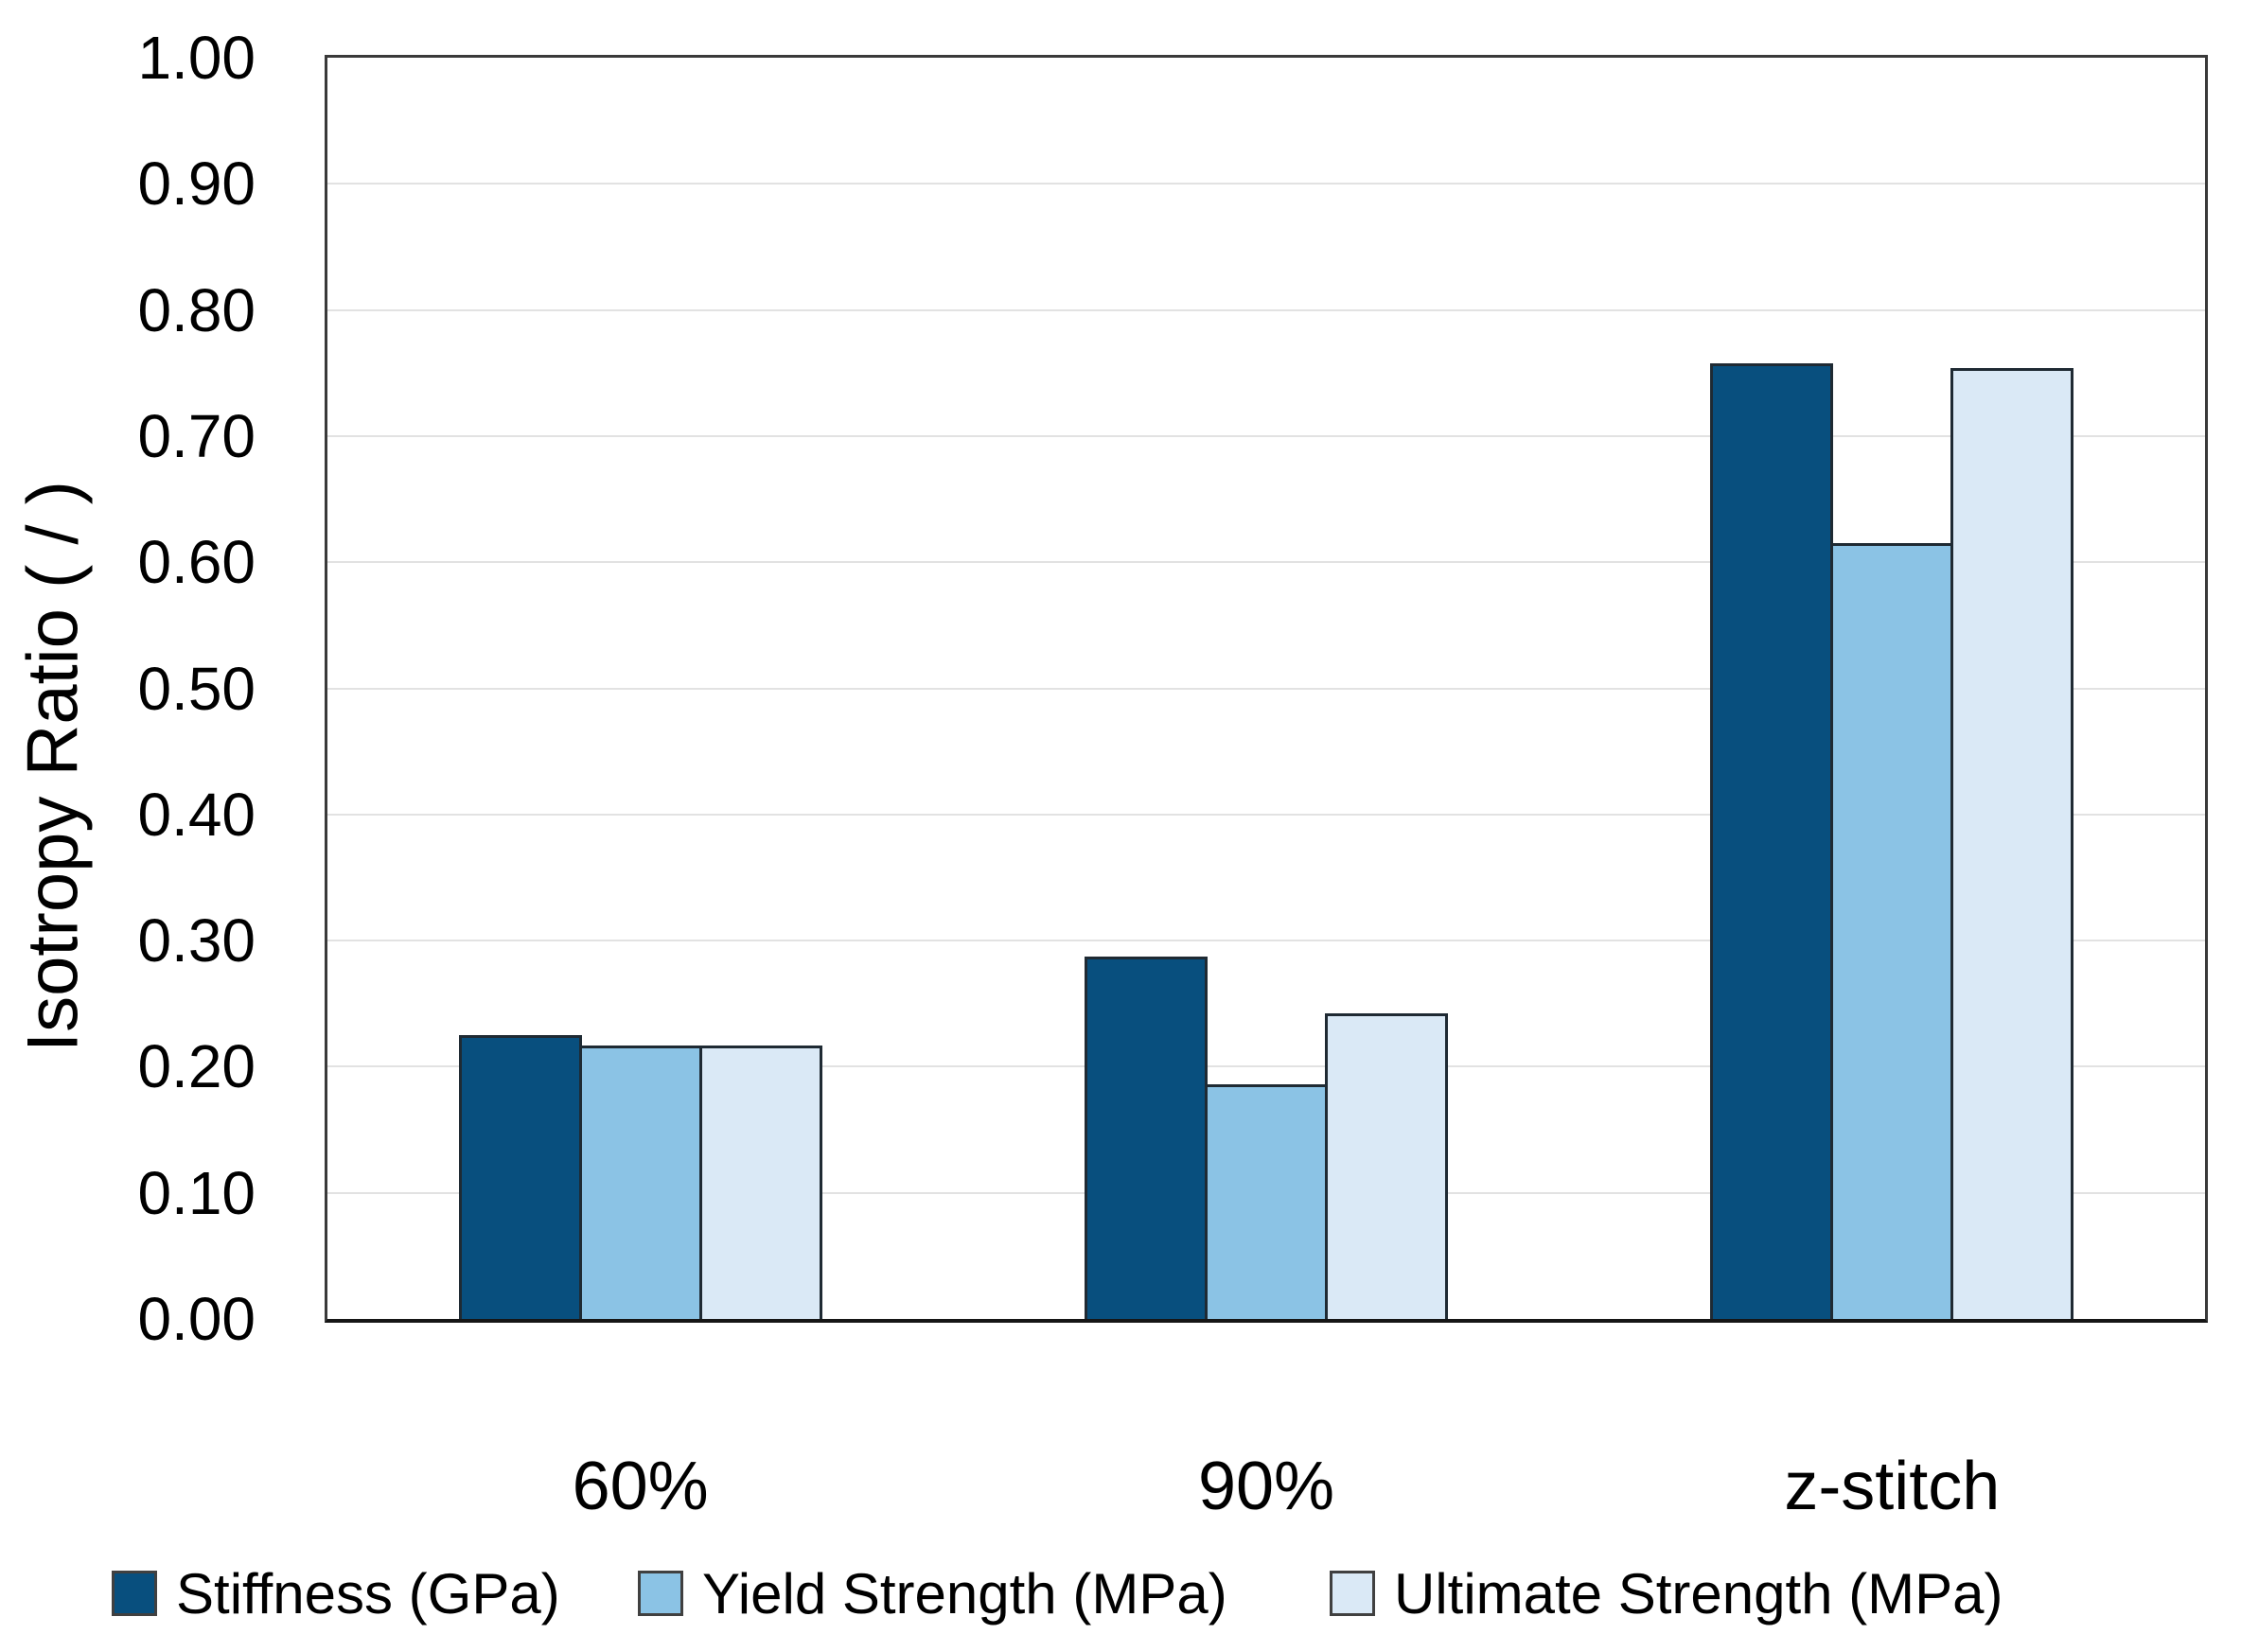 The width and height of the screenshot is (2241, 1652). Describe the element at coordinates (964, 1593) in the screenshot. I see `legend-label: Yield Strength (MPa)` at that location.